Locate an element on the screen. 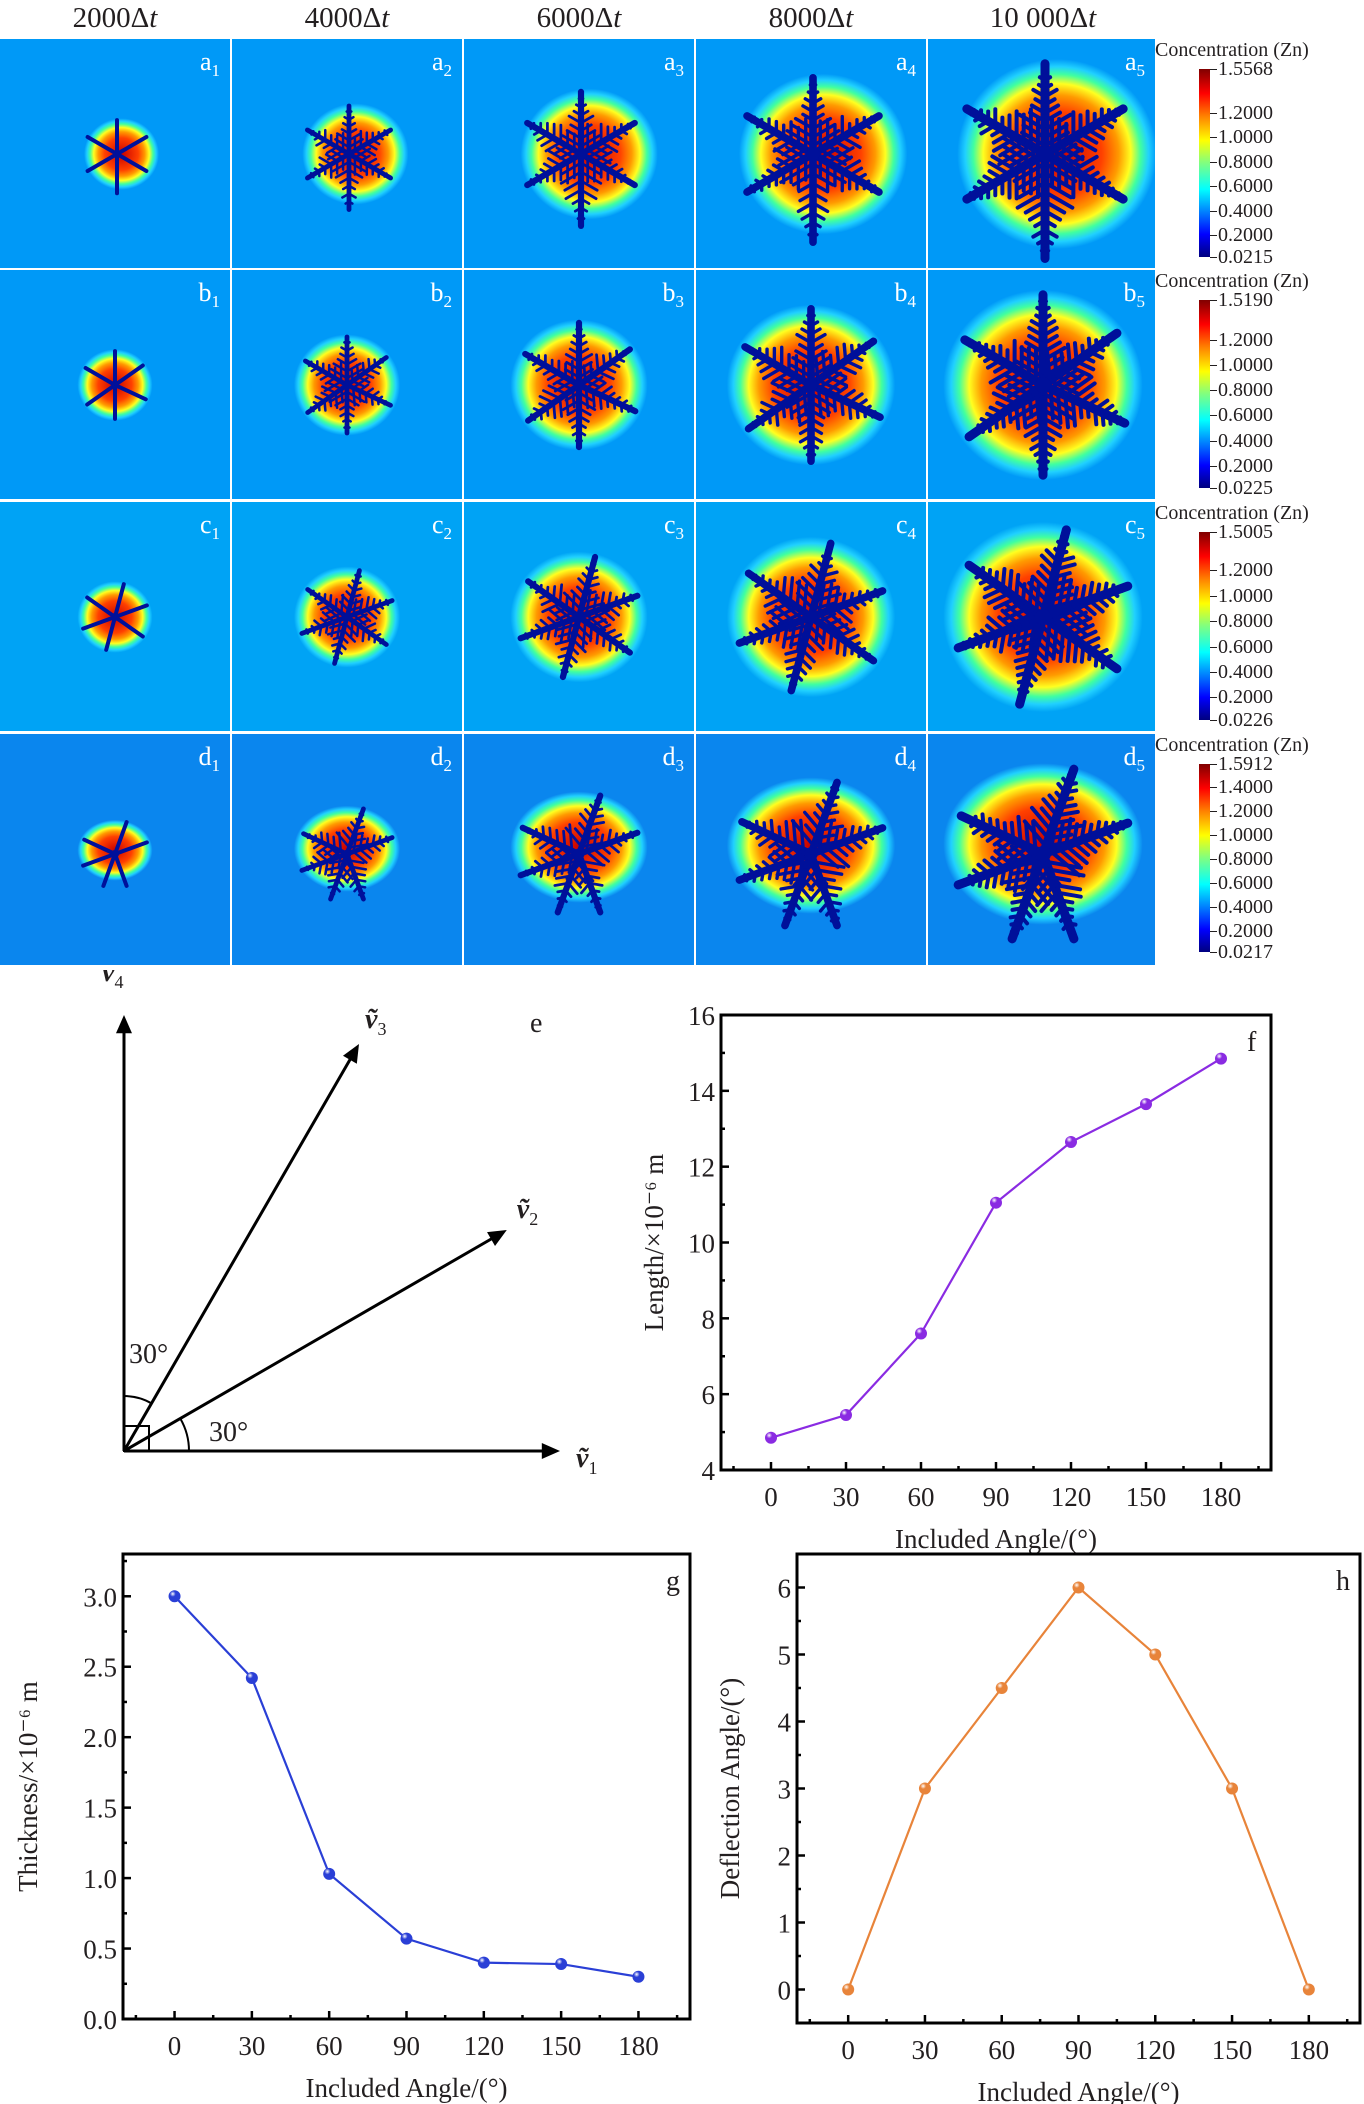 This screenshot has height=2104, width=1364. angle-arc is located at coordinates (184, 1435).